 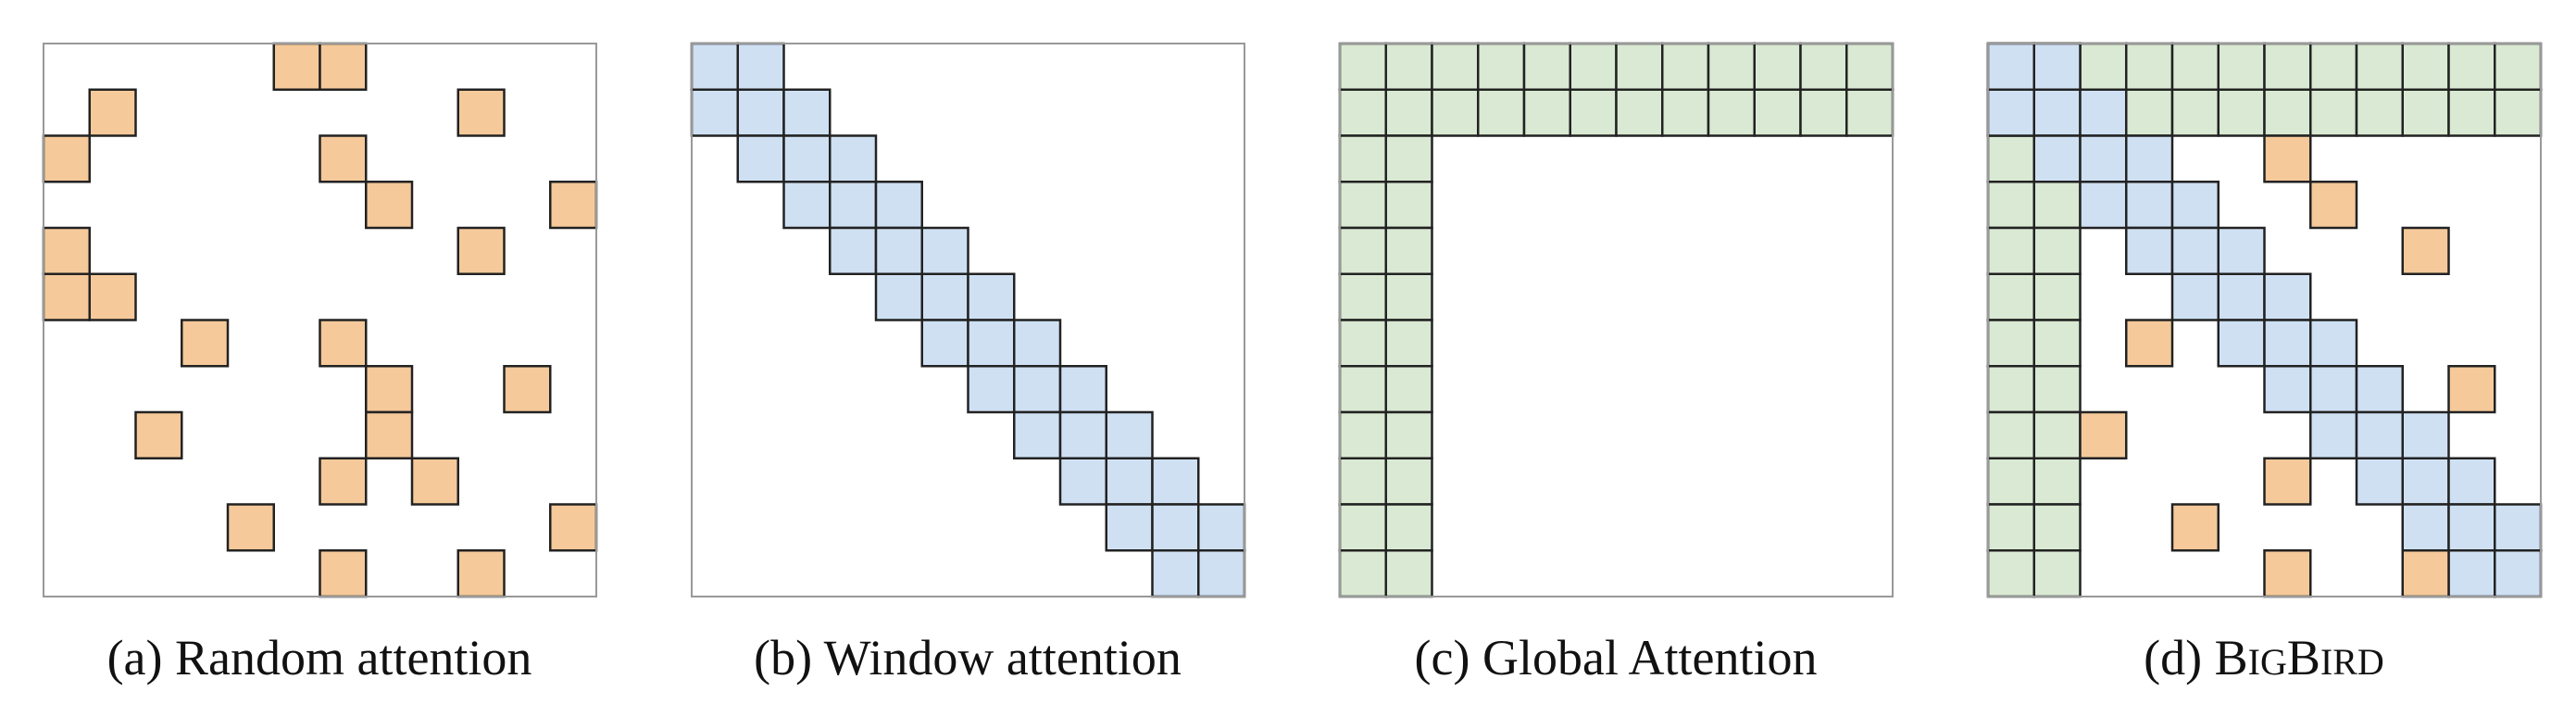 What do you see at coordinates (2304, 657) in the screenshot?
I see `caption-bigbird-b2: B` at bounding box center [2304, 657].